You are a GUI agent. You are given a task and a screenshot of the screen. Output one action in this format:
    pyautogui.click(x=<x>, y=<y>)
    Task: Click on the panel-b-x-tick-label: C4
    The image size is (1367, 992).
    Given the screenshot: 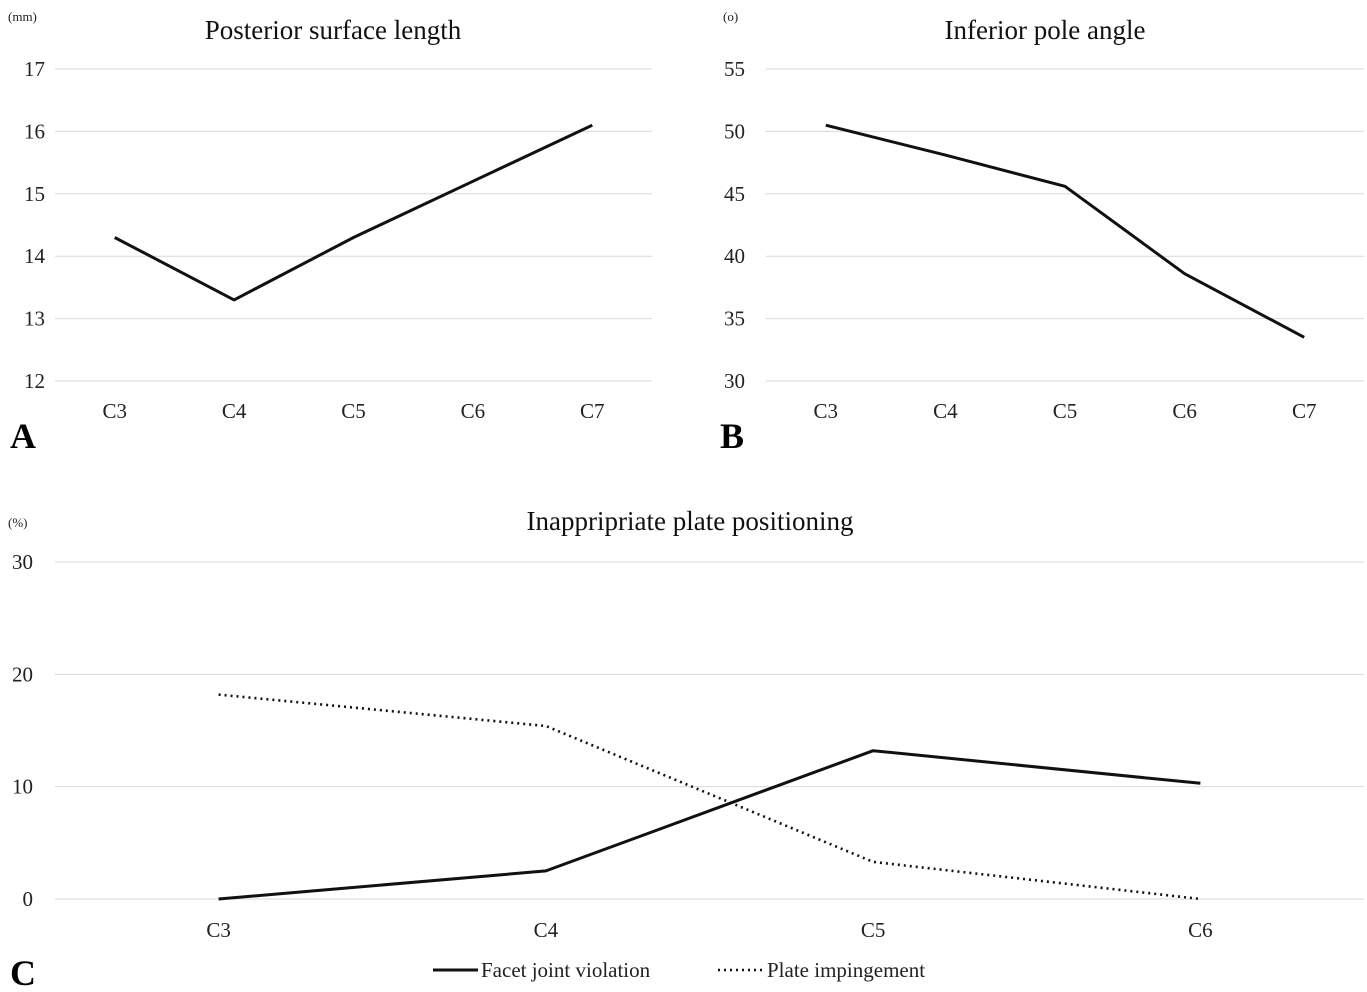 What is the action you would take?
    pyautogui.click(x=945, y=411)
    